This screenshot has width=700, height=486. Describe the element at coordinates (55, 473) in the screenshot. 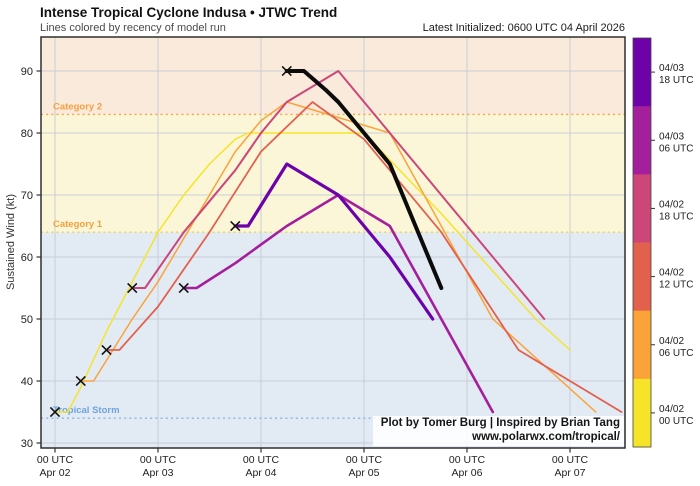

I see `x-tick-sublabel: Apr 02` at that location.